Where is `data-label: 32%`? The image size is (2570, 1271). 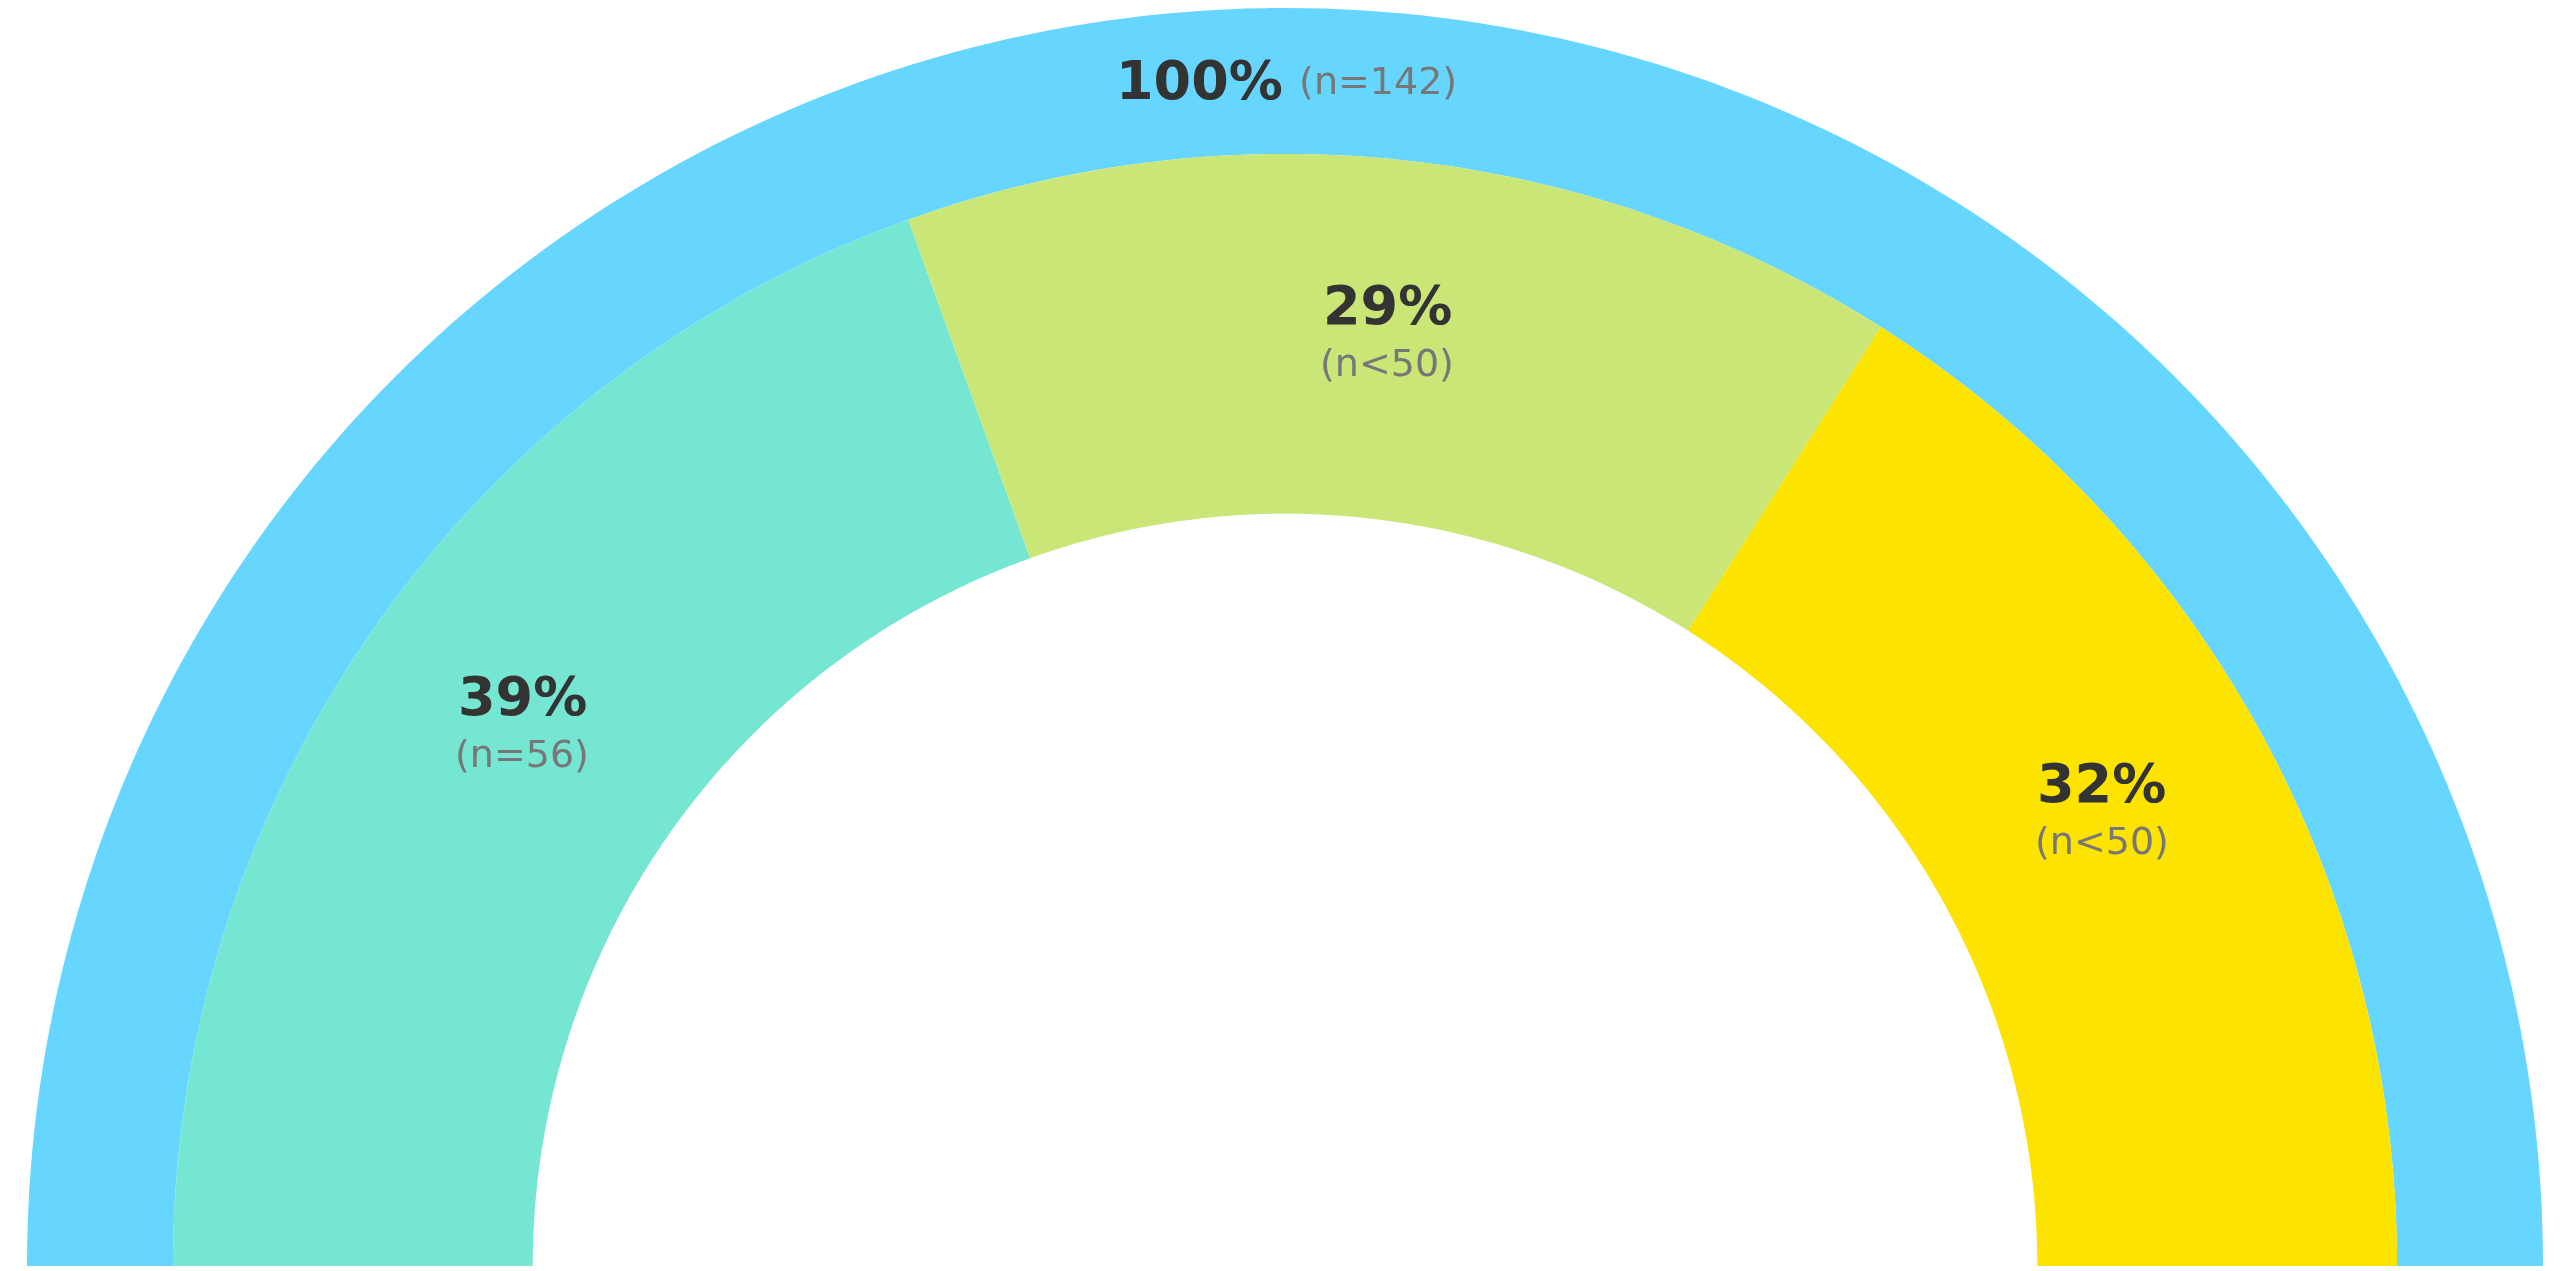 data-label: 32% is located at coordinates (2102, 783).